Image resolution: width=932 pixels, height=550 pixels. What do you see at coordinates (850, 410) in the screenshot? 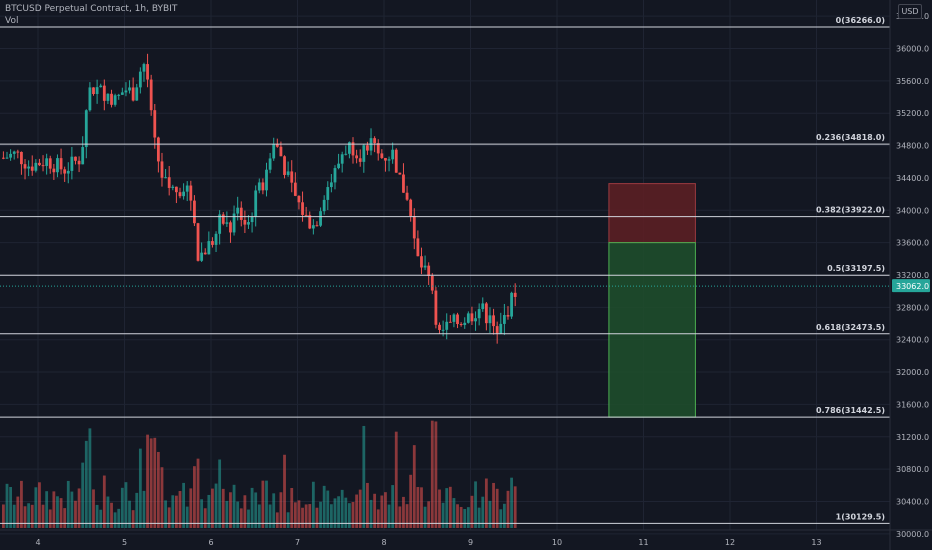
I see `fib-level-label: 0.786(31442.5)` at bounding box center [850, 410].